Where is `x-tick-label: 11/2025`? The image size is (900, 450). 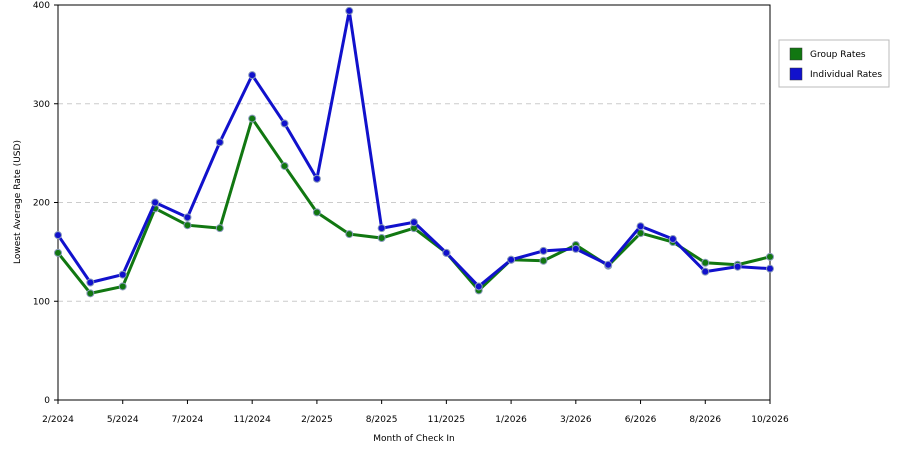
x-tick-label: 11/2025 is located at coordinates (446, 420).